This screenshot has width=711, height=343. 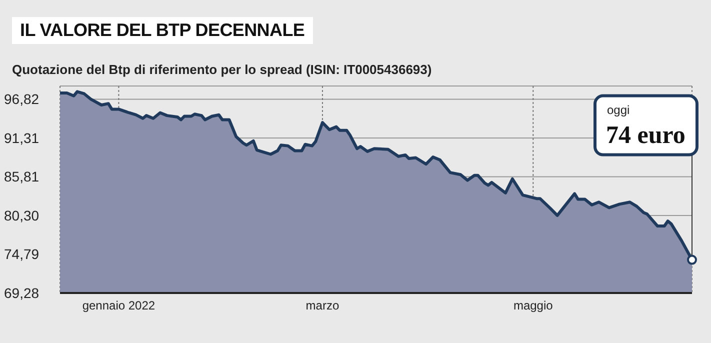 What do you see at coordinates (323, 305) in the screenshot?
I see `x-tick-label: marzo` at bounding box center [323, 305].